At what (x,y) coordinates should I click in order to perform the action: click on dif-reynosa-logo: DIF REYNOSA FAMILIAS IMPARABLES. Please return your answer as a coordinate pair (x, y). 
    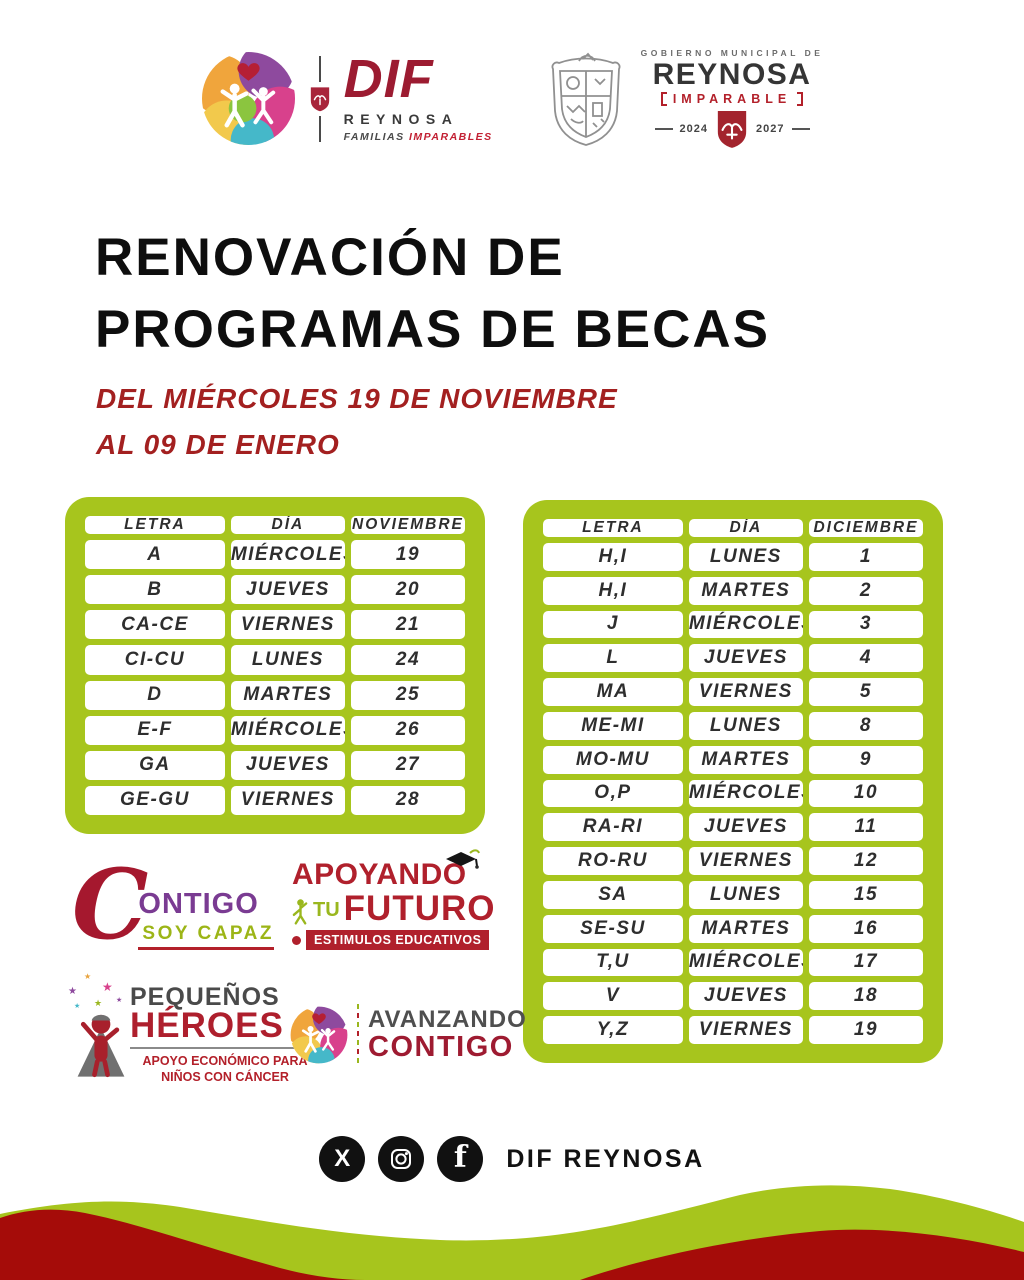
    Looking at the image, I should click on (347, 98).